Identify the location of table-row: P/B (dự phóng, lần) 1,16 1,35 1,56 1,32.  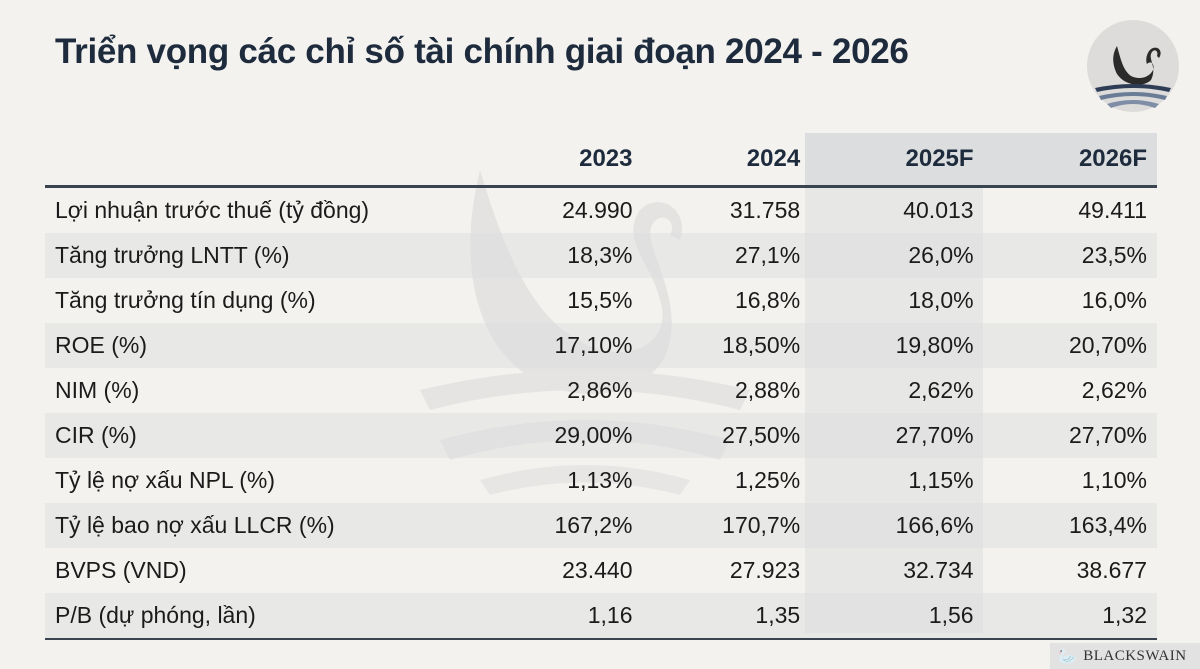
(601, 616).